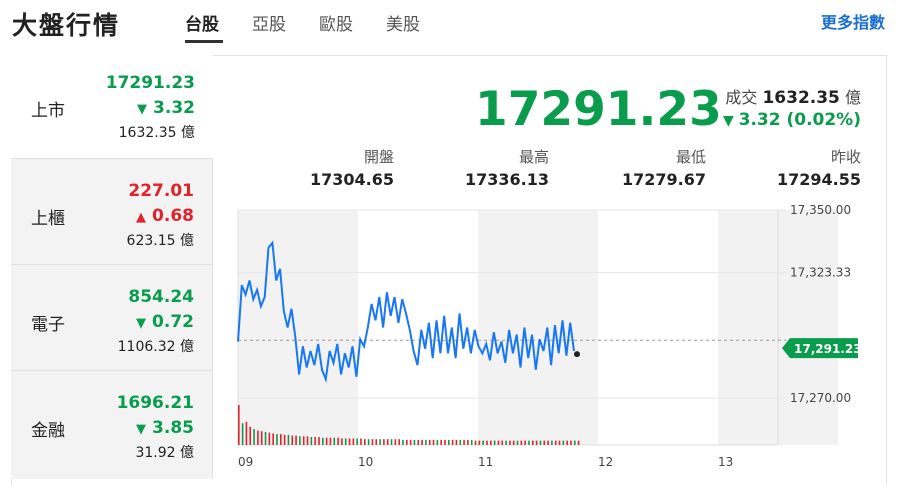  I want to click on sidebar-item-otc: 上櫃 227.01 ▲ 0.68 623.15 億, so click(112, 212).